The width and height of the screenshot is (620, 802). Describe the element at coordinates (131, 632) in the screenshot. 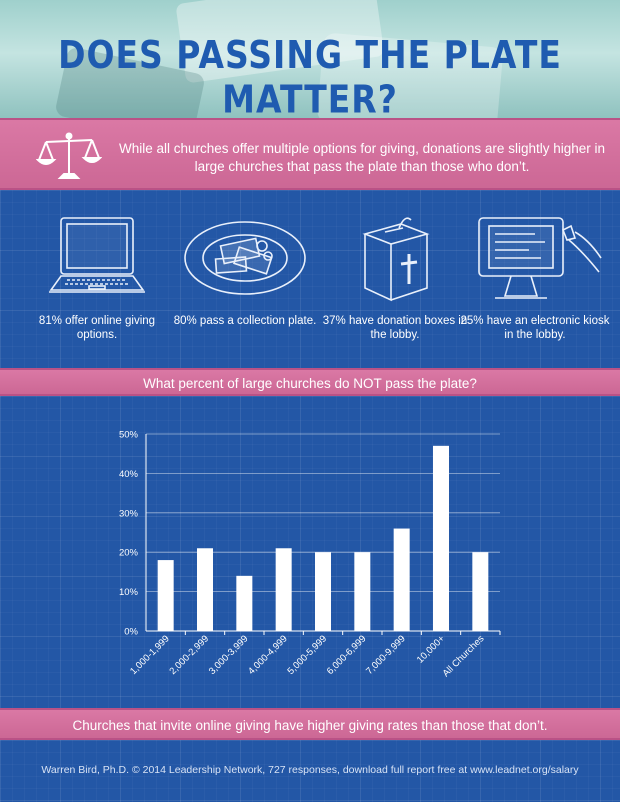

I see `y-tick-label: 0%` at that location.